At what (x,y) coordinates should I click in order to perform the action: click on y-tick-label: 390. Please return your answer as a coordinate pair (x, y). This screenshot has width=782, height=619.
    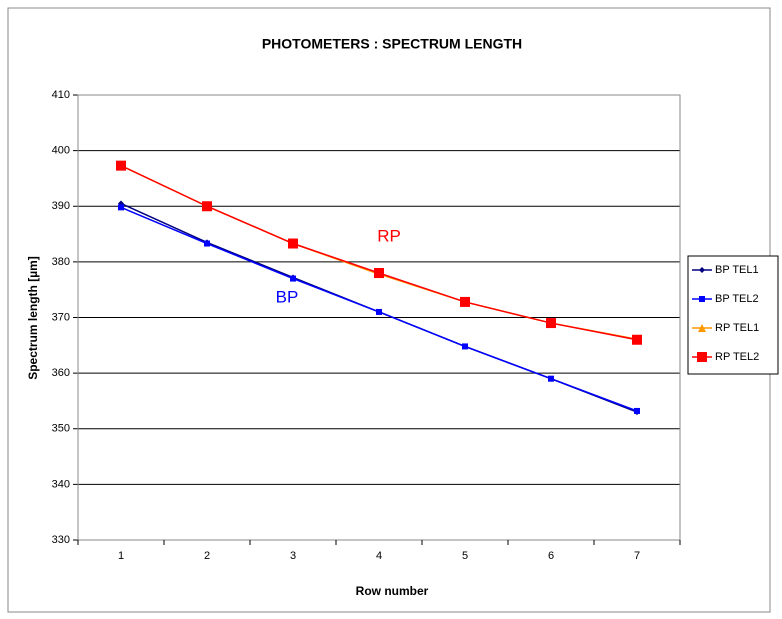
    Looking at the image, I should click on (61, 206).